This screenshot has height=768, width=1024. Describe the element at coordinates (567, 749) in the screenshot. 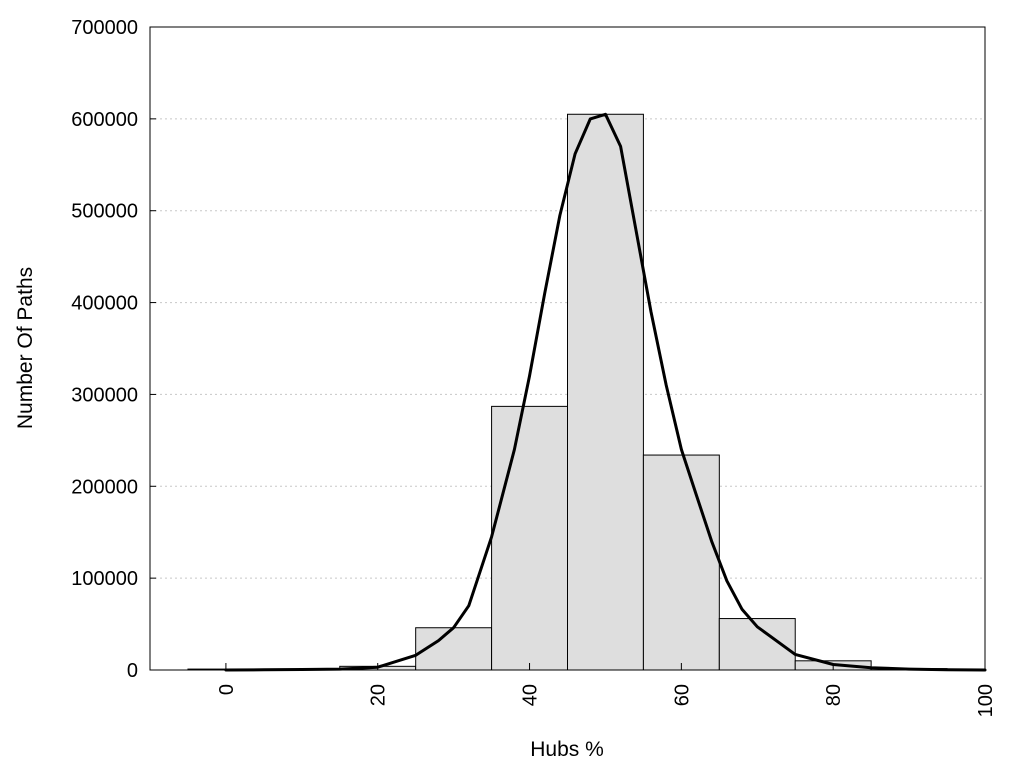

I see `x-axis-label: Hubs %` at that location.